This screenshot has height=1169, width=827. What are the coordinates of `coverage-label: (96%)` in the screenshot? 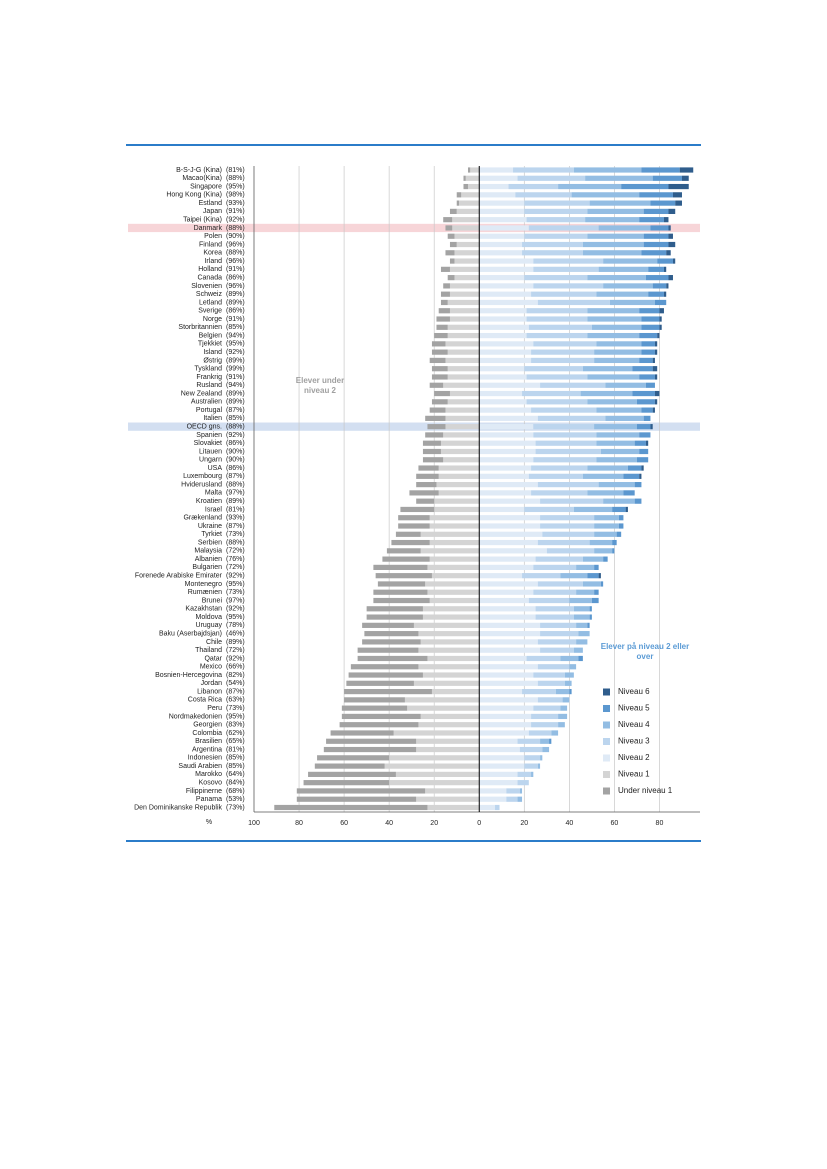 It's located at (235, 261).